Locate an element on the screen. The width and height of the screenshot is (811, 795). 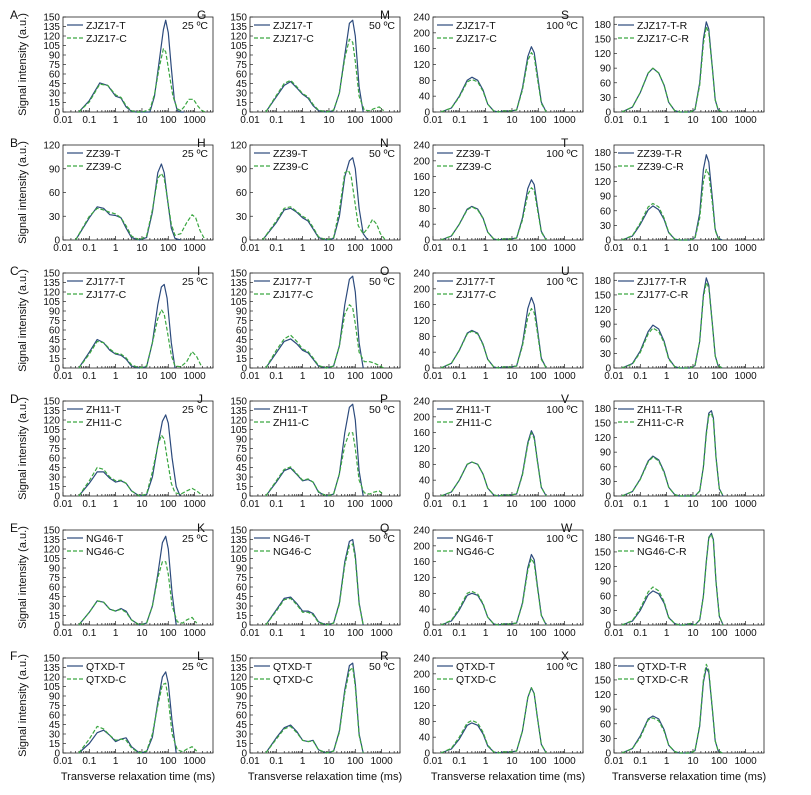
legend-label: ZJZ17-T is located at coordinates (476, 26).